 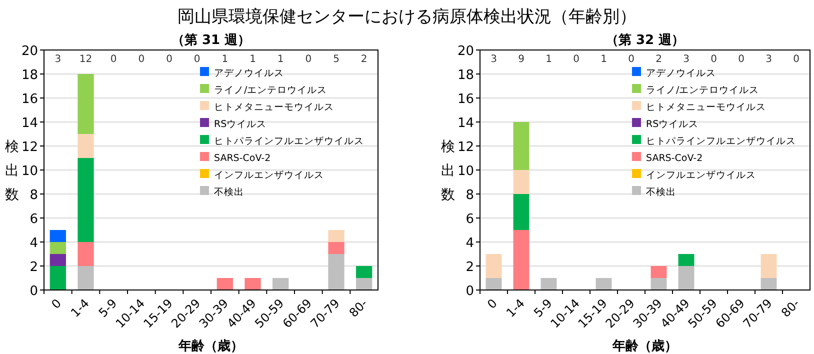 What do you see at coordinates (407, 17) in the screenshot?
I see `chart-title: 岡山県環境保健センターにおける病原体検出状況（年齢別）` at bounding box center [407, 17].